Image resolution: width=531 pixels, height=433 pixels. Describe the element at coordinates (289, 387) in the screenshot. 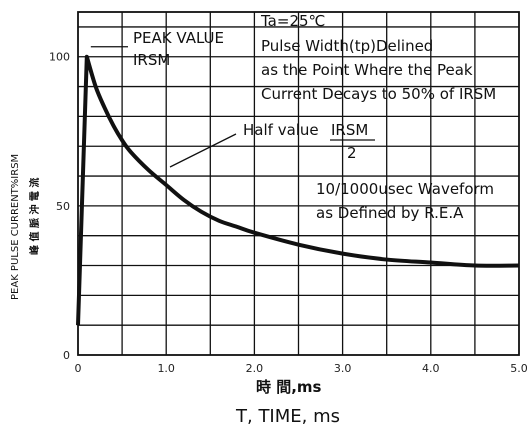

I see `x-axis-label-cn: 時 間,ms` at that location.